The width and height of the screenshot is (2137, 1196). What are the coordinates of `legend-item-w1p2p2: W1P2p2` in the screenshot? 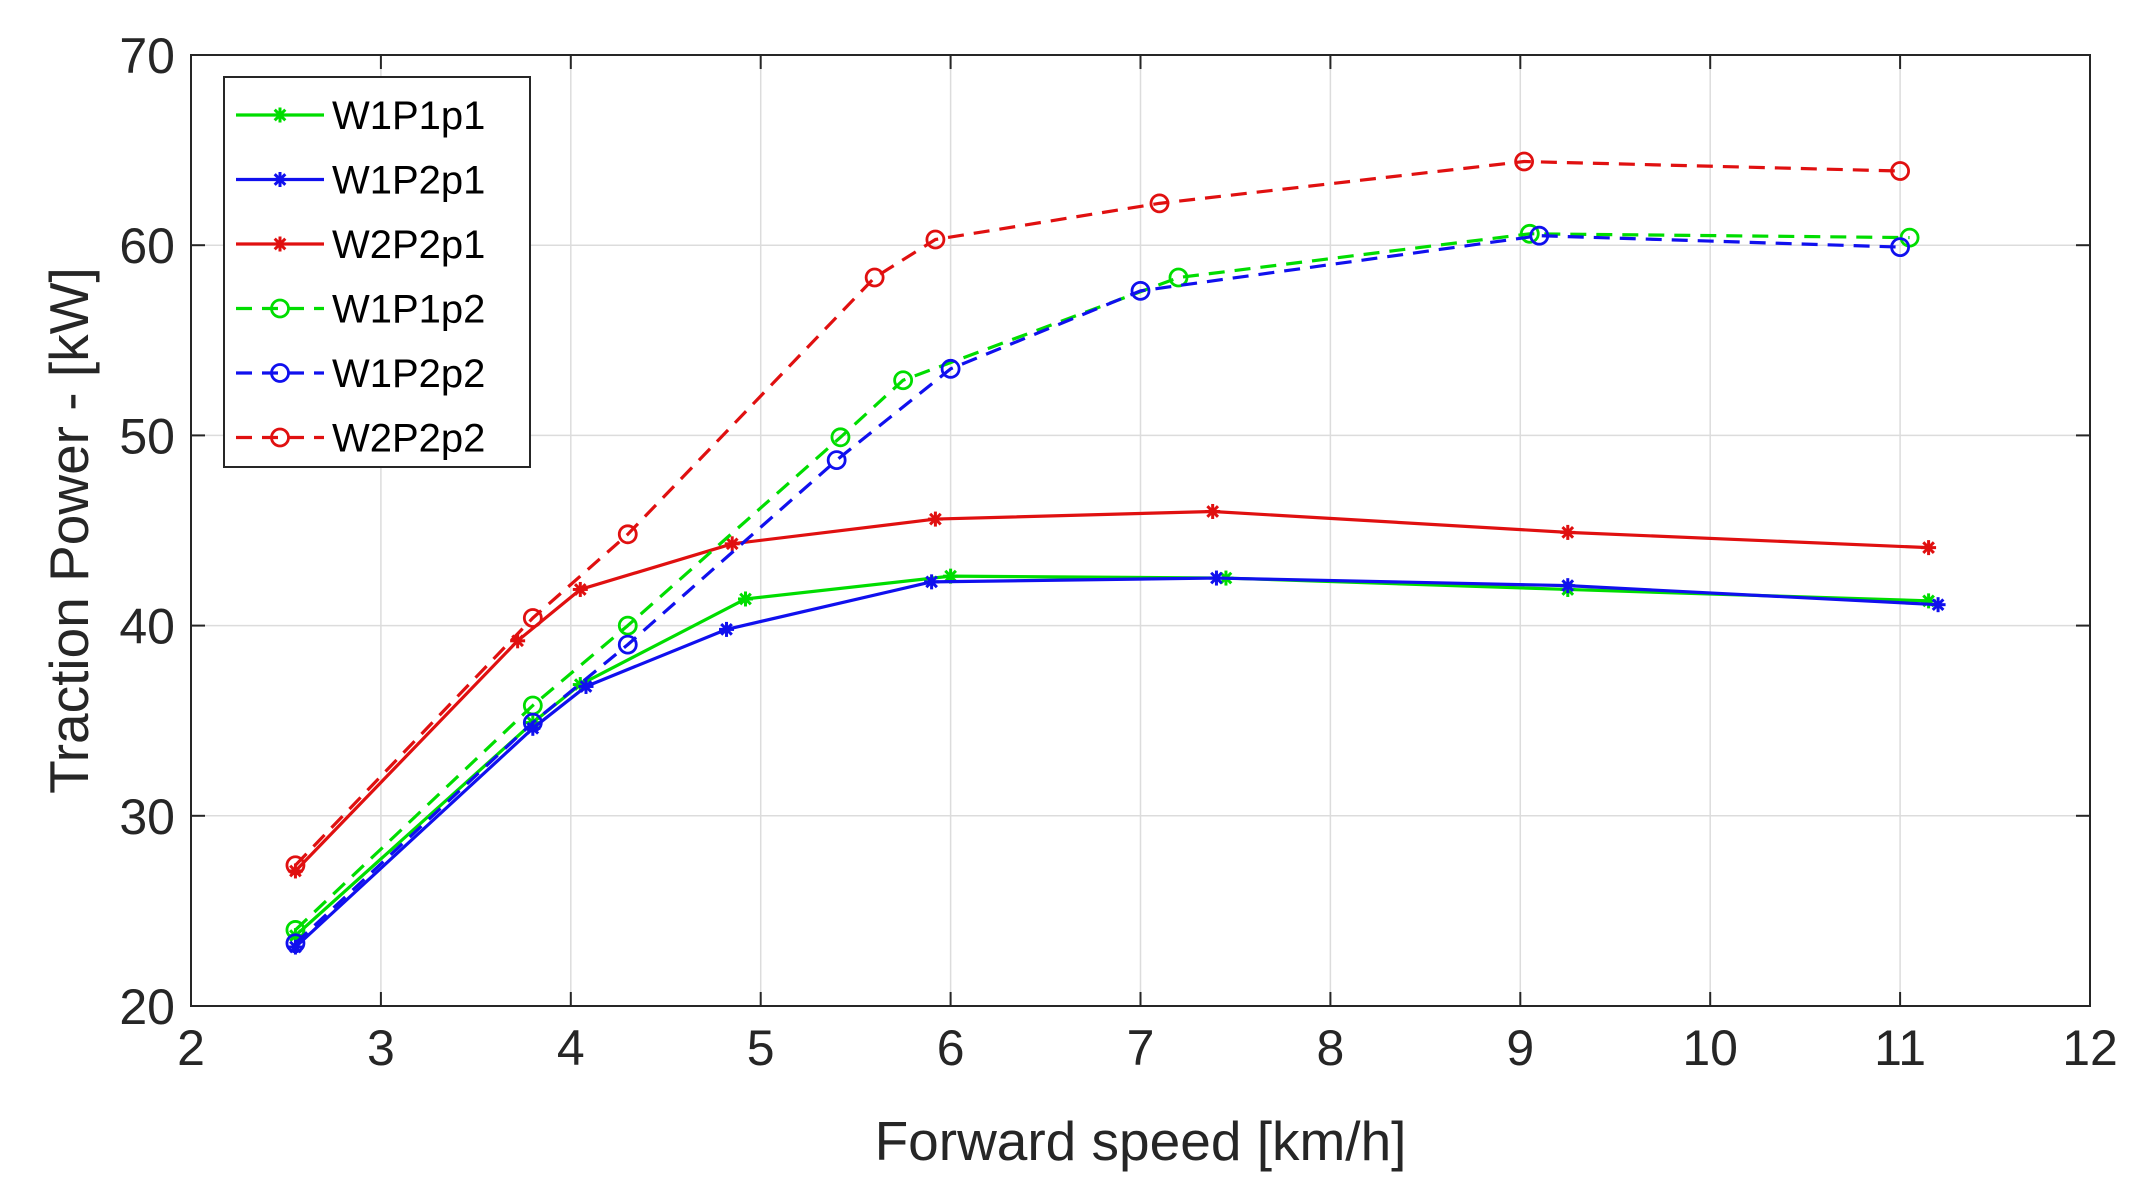 It's located at (360, 374).